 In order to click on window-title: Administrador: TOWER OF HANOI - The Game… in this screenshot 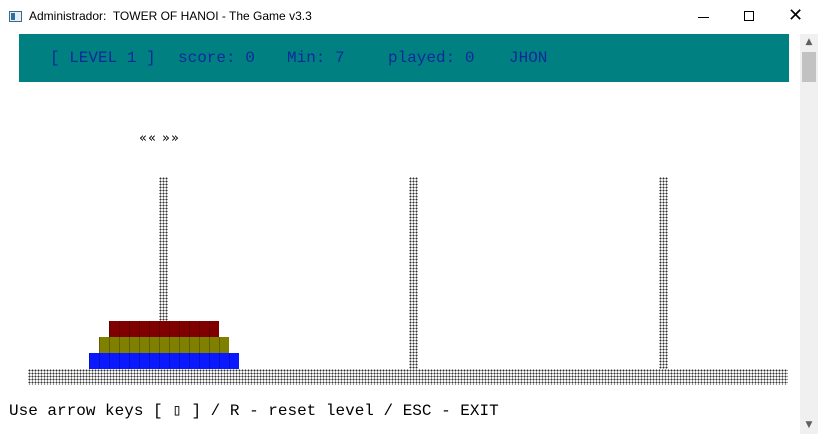, I will do `click(170, 16)`.